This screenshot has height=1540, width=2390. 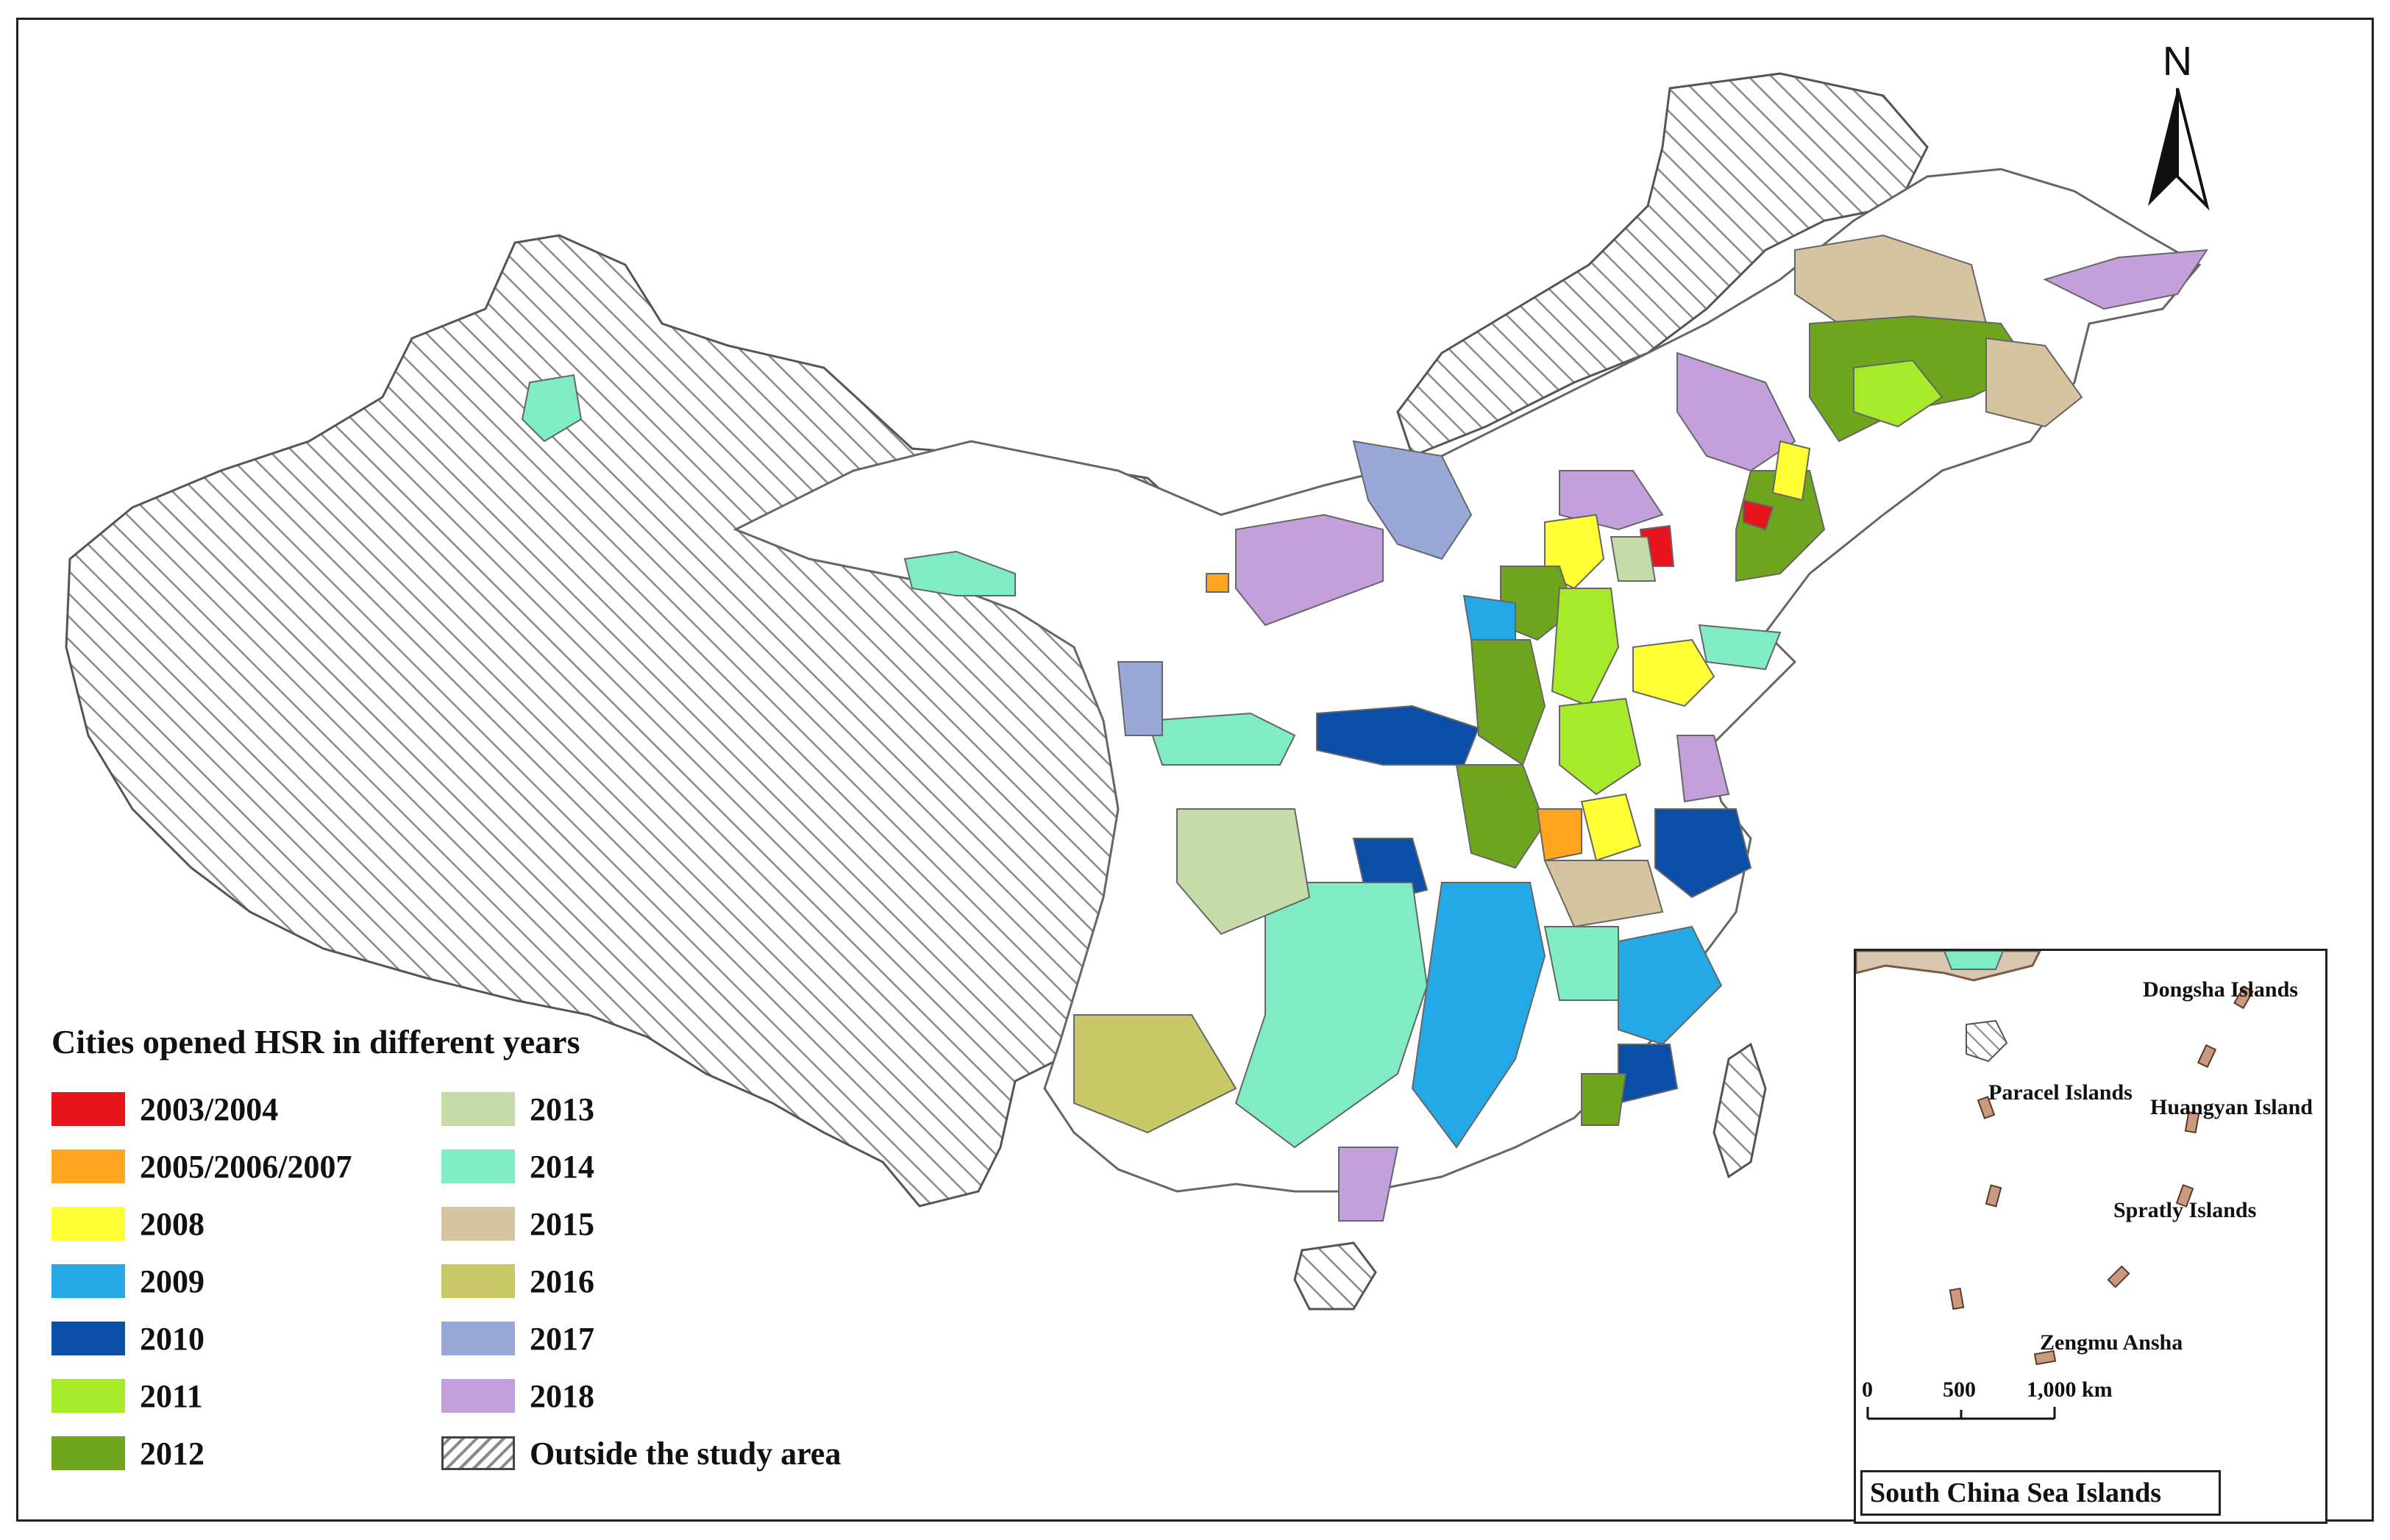 I want to click on region-2018-east, so click(x=1703, y=769).